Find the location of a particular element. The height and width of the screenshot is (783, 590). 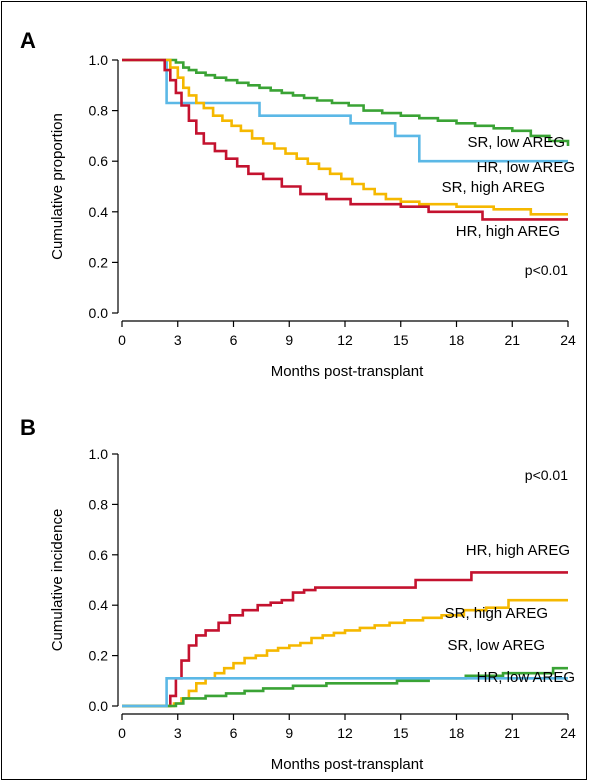

panel-letter: A is located at coordinates (28, 40).